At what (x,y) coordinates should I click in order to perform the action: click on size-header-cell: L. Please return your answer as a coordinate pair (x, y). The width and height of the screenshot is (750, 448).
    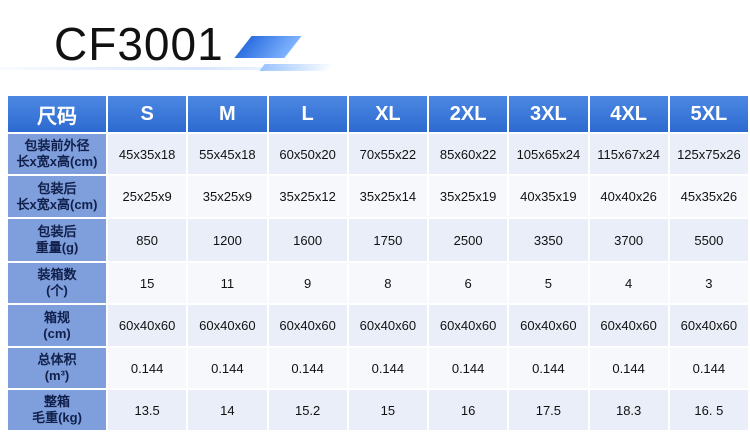
    Looking at the image, I should click on (307, 114).